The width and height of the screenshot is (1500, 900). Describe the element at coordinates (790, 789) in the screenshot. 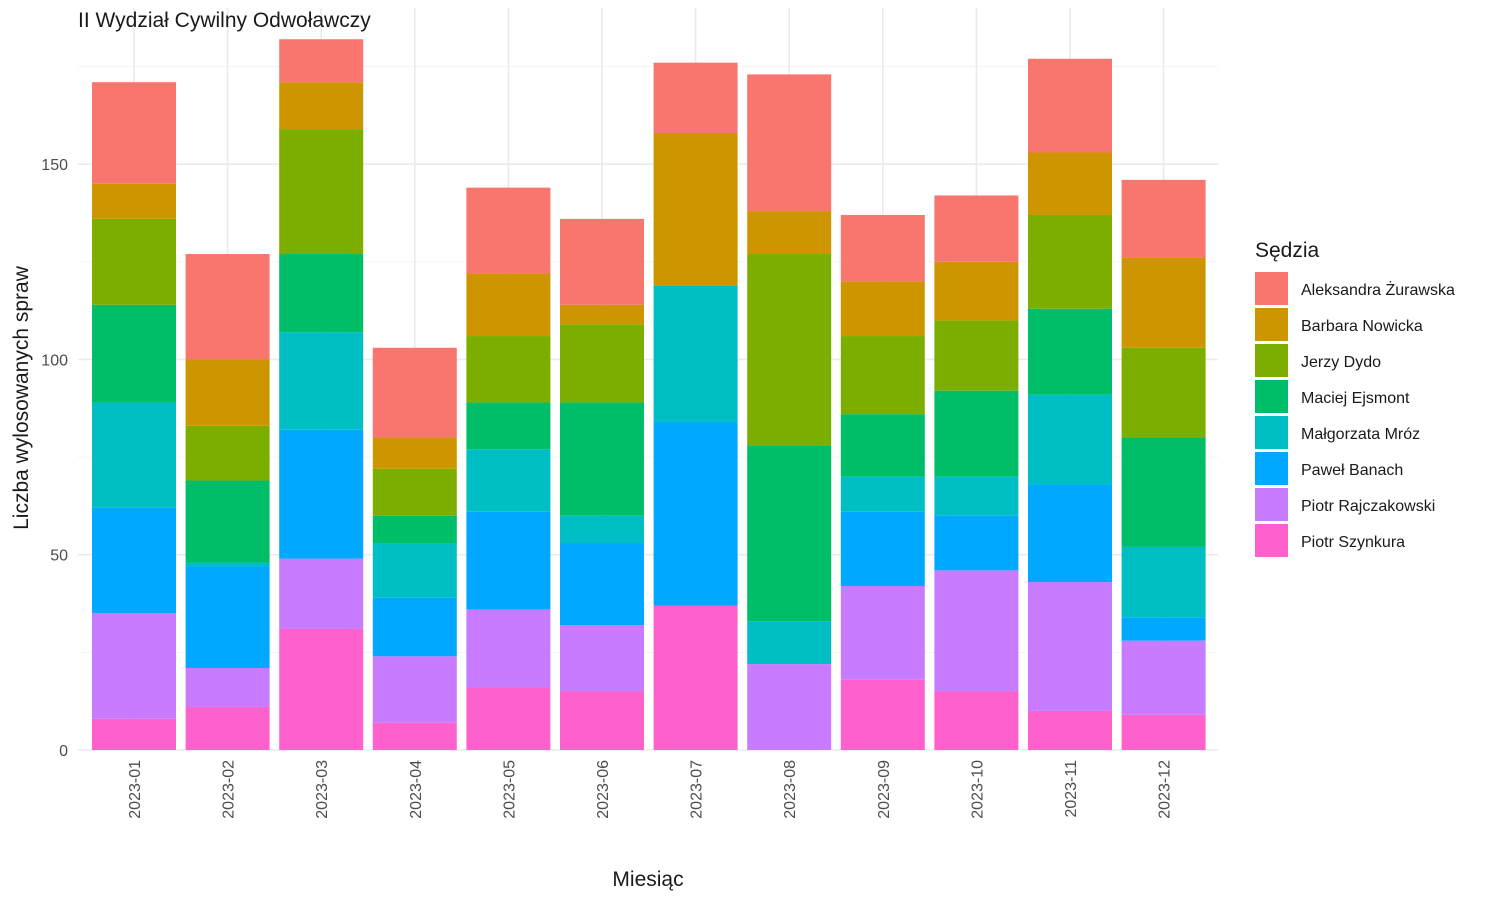

I see `x-tick-label: 2023-08` at that location.